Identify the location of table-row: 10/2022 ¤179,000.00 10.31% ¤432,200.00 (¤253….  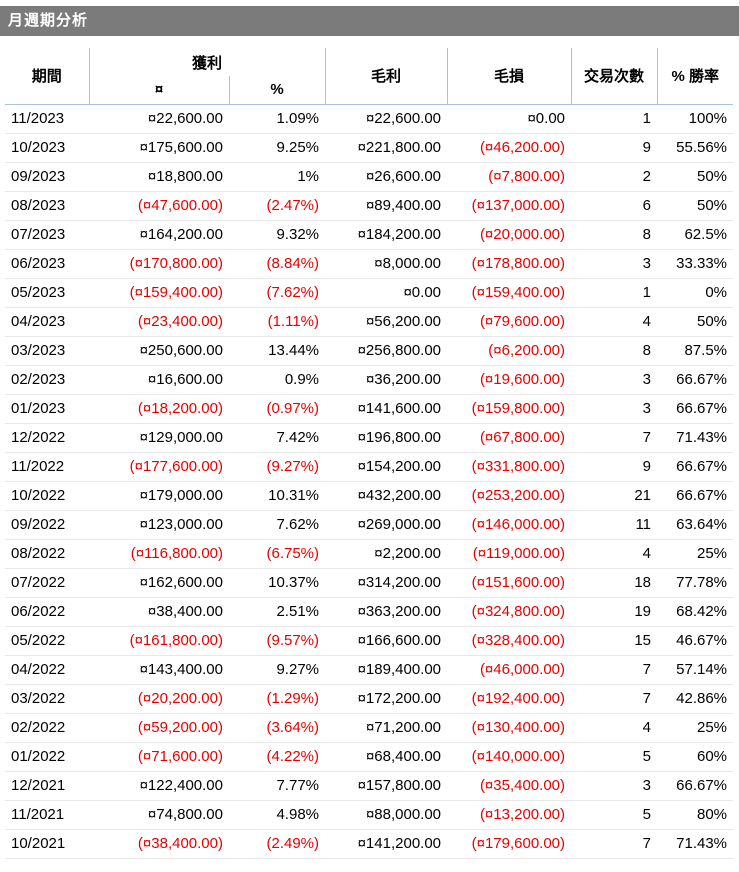
(369, 496).